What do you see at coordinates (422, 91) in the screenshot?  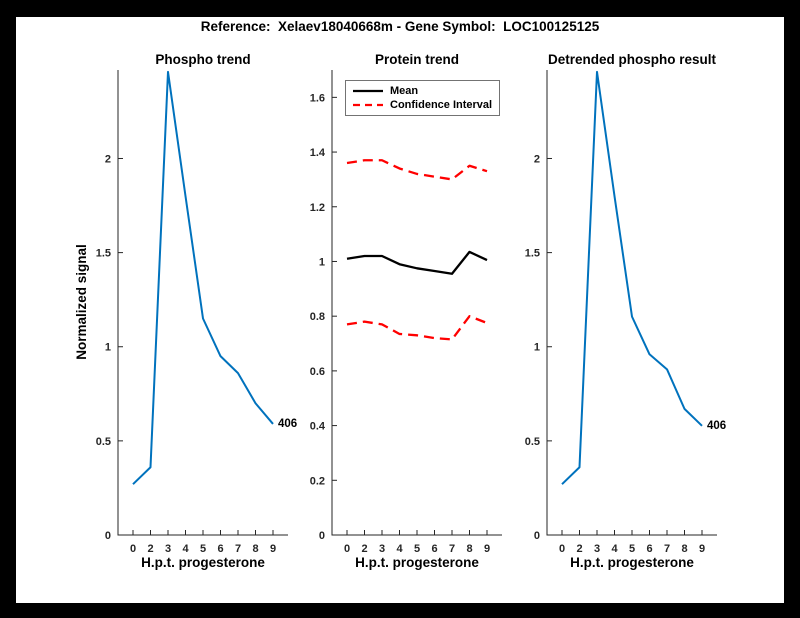 I see `legend-row-mean: Mean` at bounding box center [422, 91].